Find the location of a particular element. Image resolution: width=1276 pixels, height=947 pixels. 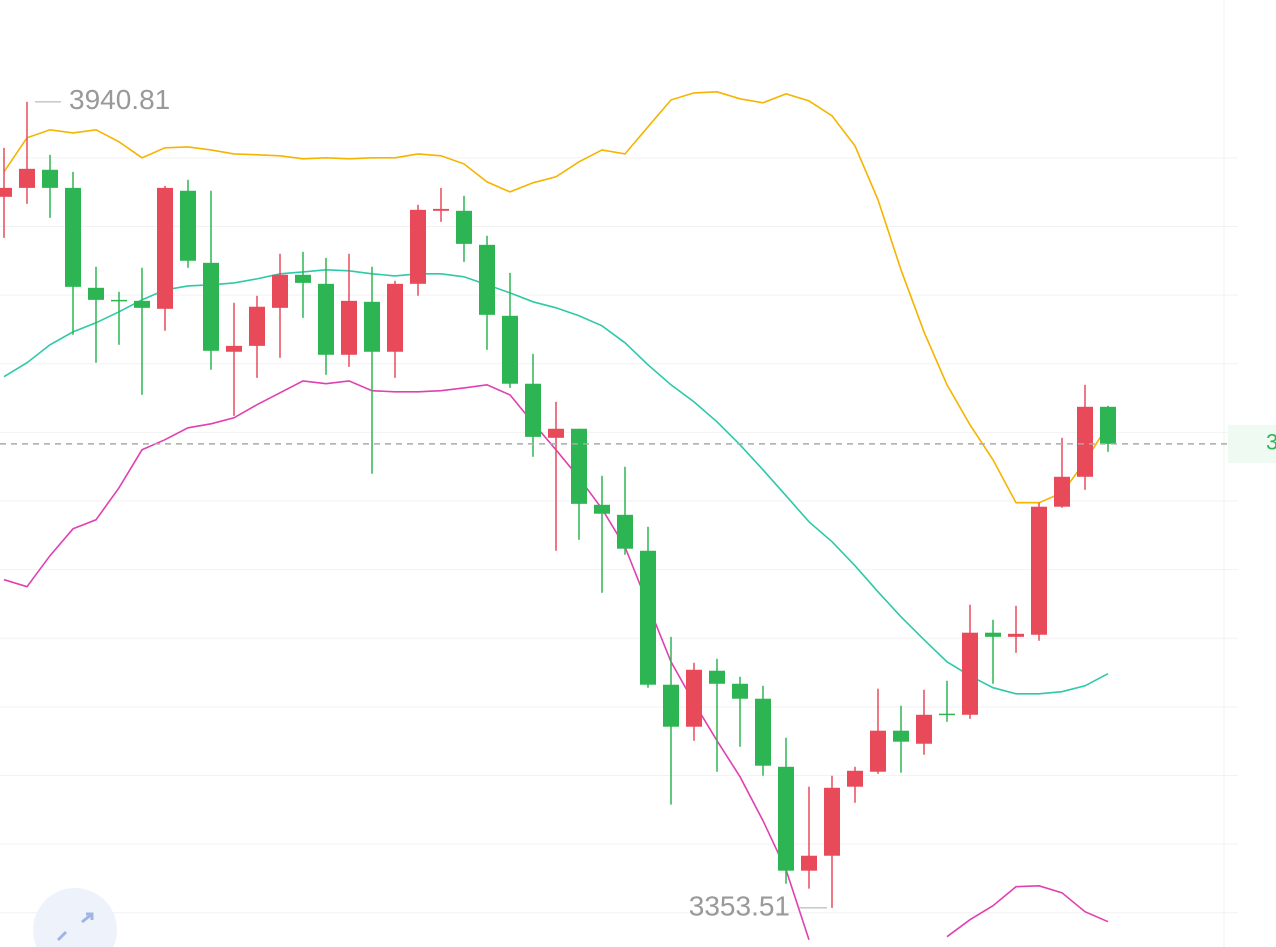

last-price-tag is located at coordinates (1252, 443).